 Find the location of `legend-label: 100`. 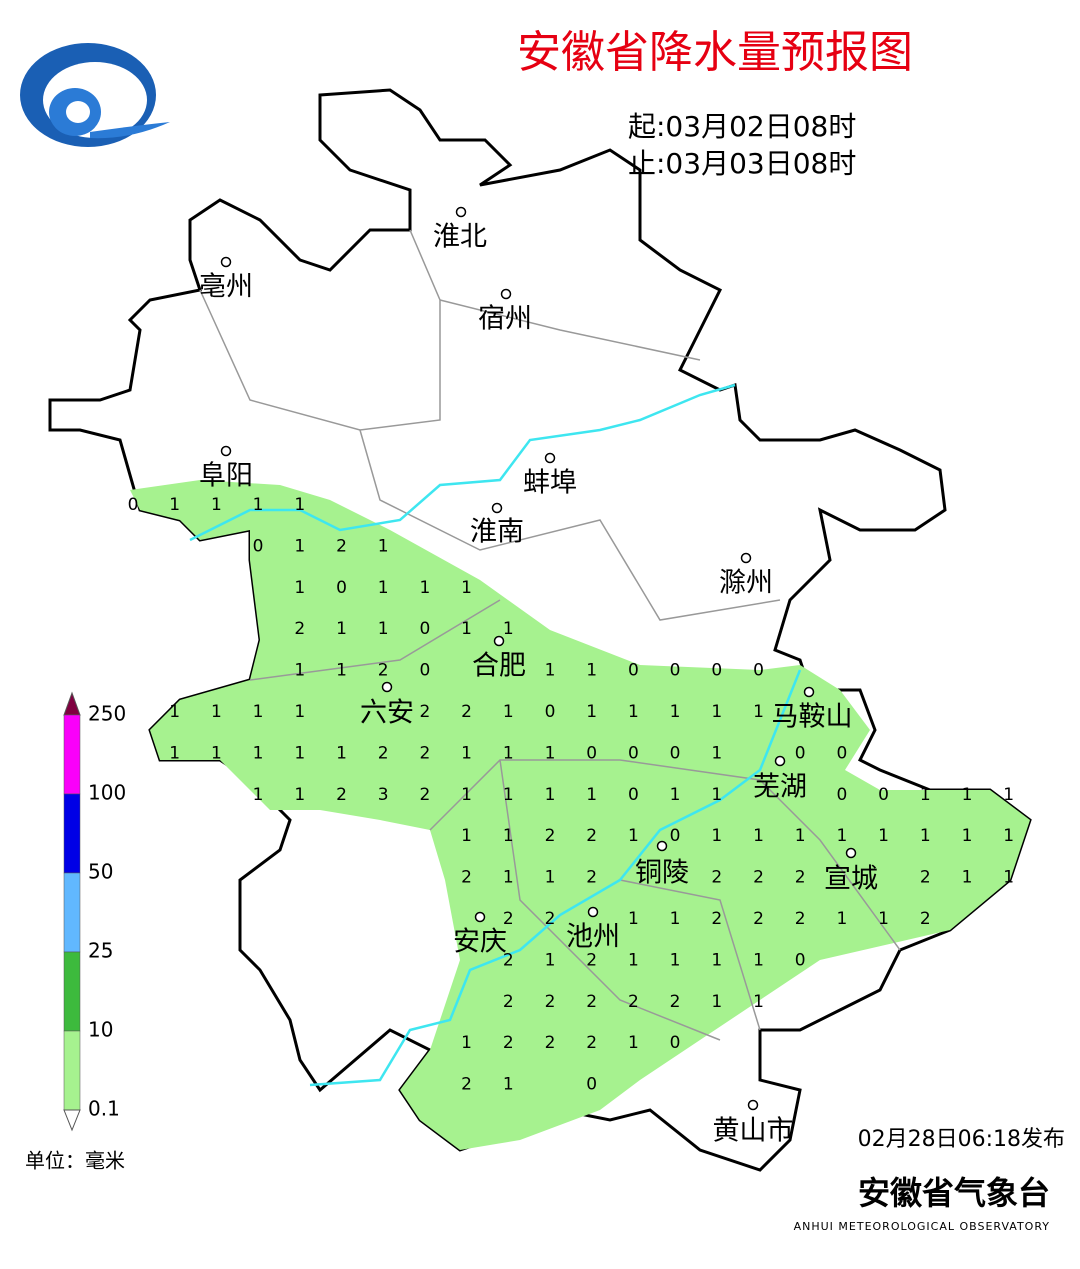

legend-label: 100 is located at coordinates (107, 793).